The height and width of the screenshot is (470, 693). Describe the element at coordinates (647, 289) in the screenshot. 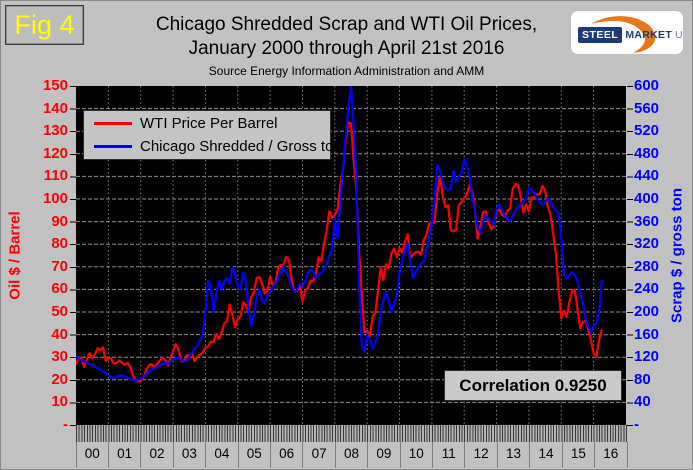

I see `right-axis-tick-label: 240` at that location.